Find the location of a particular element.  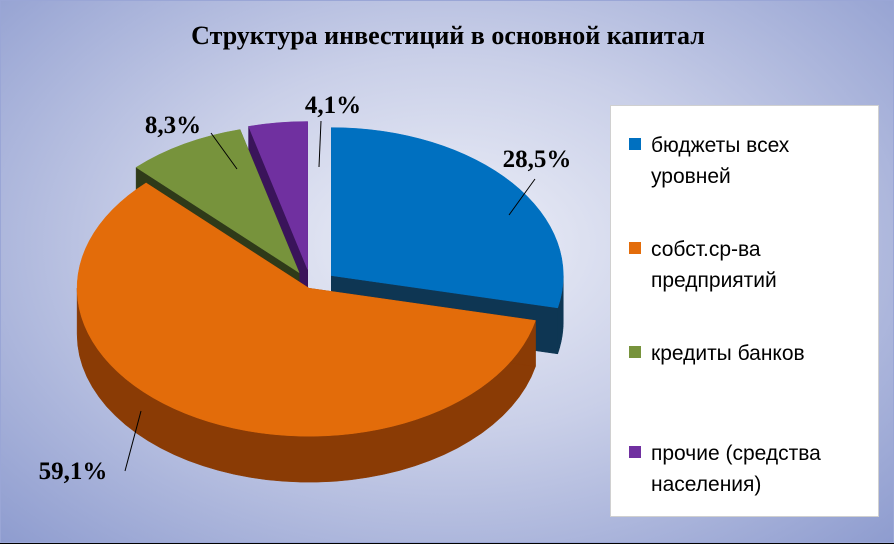

leader-line-budgets is located at coordinates (522, 197).